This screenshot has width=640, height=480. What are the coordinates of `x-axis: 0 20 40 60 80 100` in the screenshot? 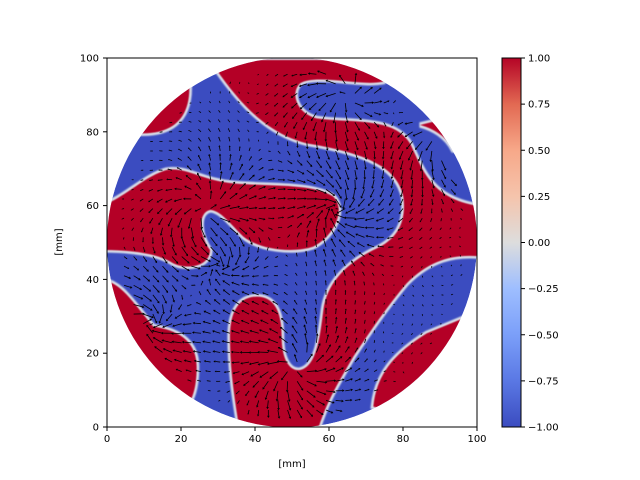 It's located at (295, 436).